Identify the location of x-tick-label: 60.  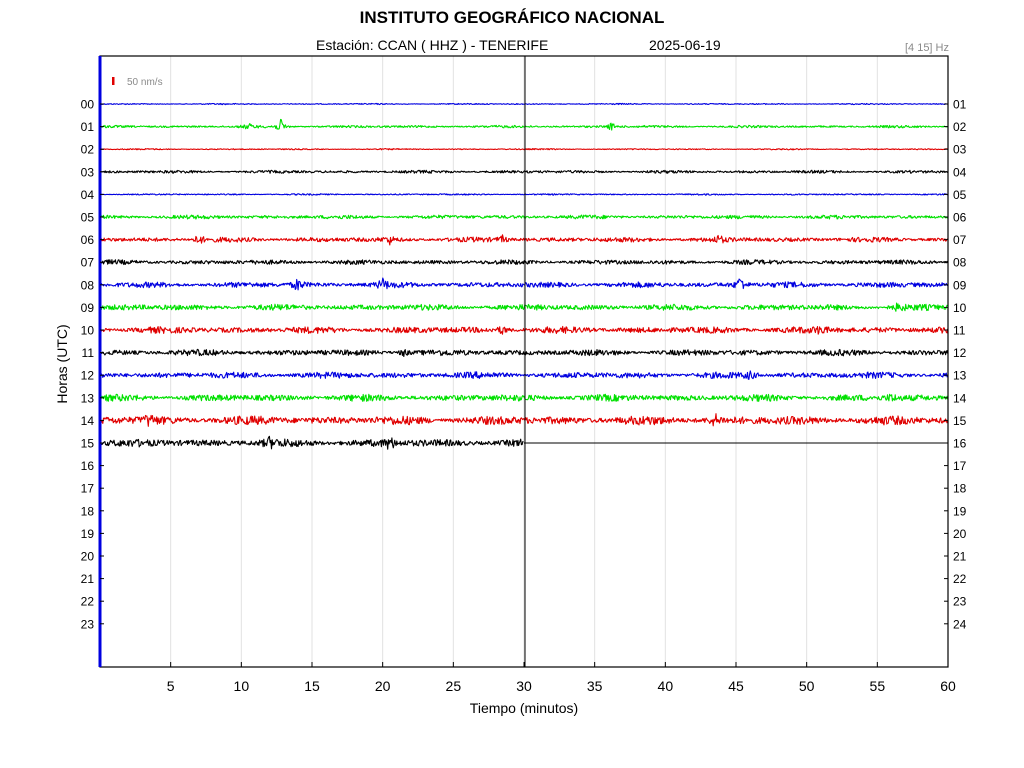
(948, 686).